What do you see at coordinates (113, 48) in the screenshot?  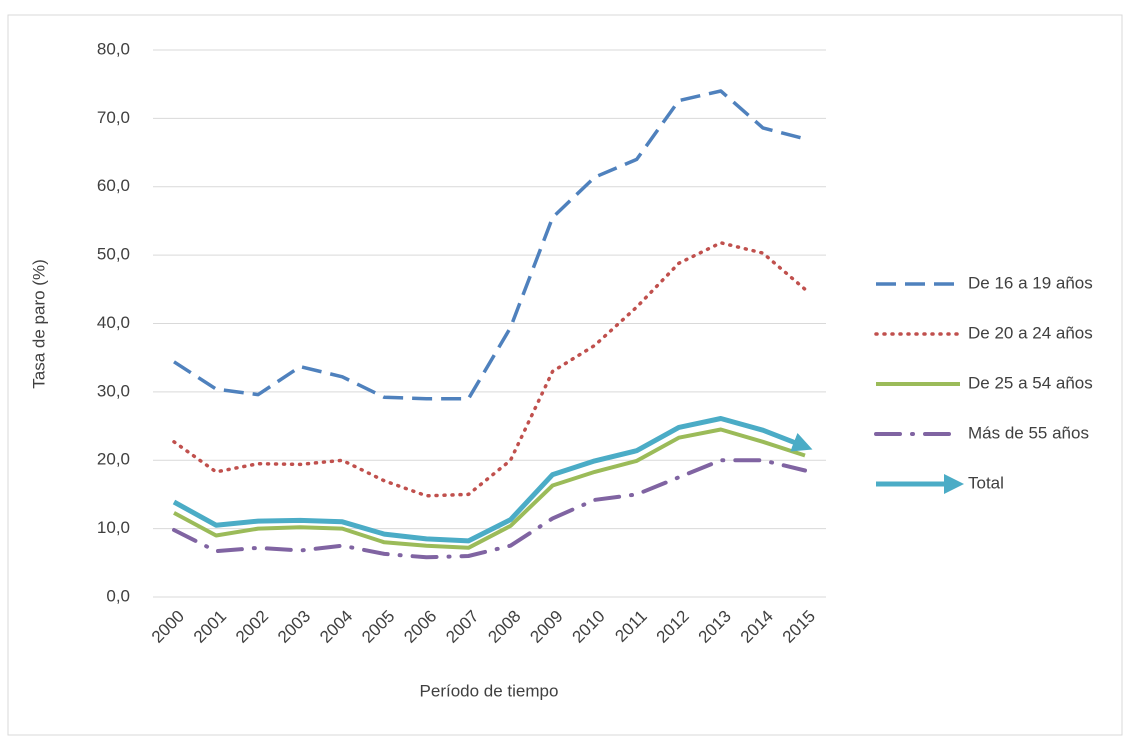 I see `y-tick-label: 80,0` at bounding box center [113, 48].